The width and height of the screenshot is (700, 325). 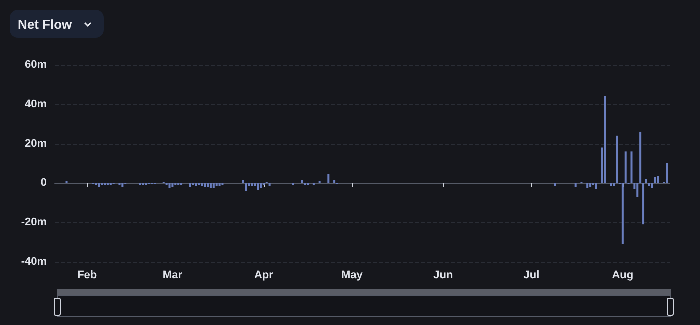 I want to click on x-tick-label: Aug, so click(x=623, y=276).